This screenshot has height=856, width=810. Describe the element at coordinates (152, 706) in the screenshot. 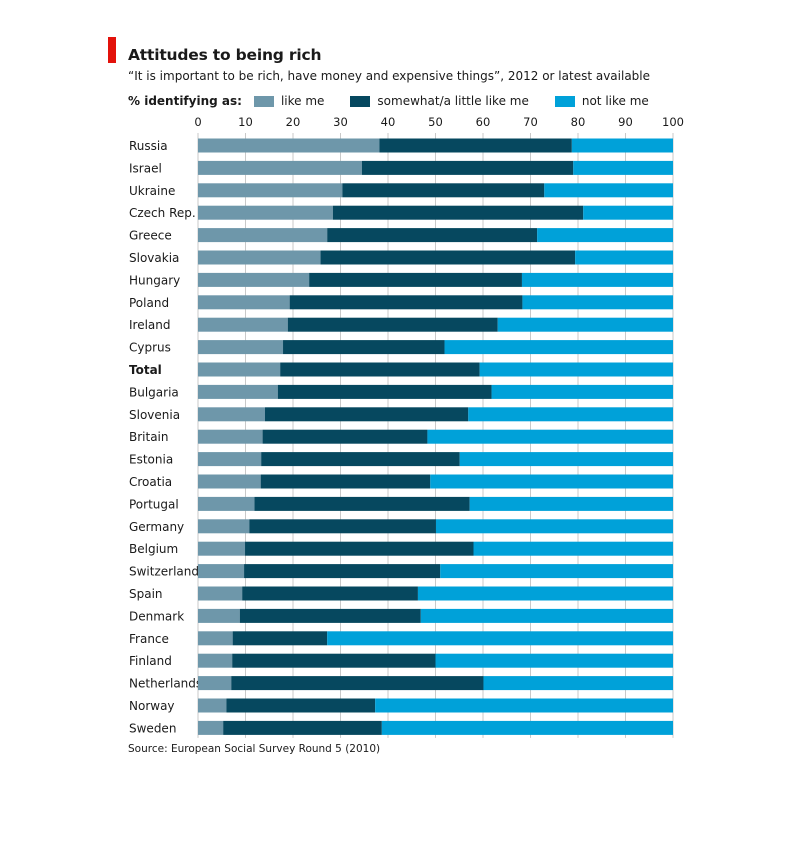

I see `category-label: Norway` at that location.